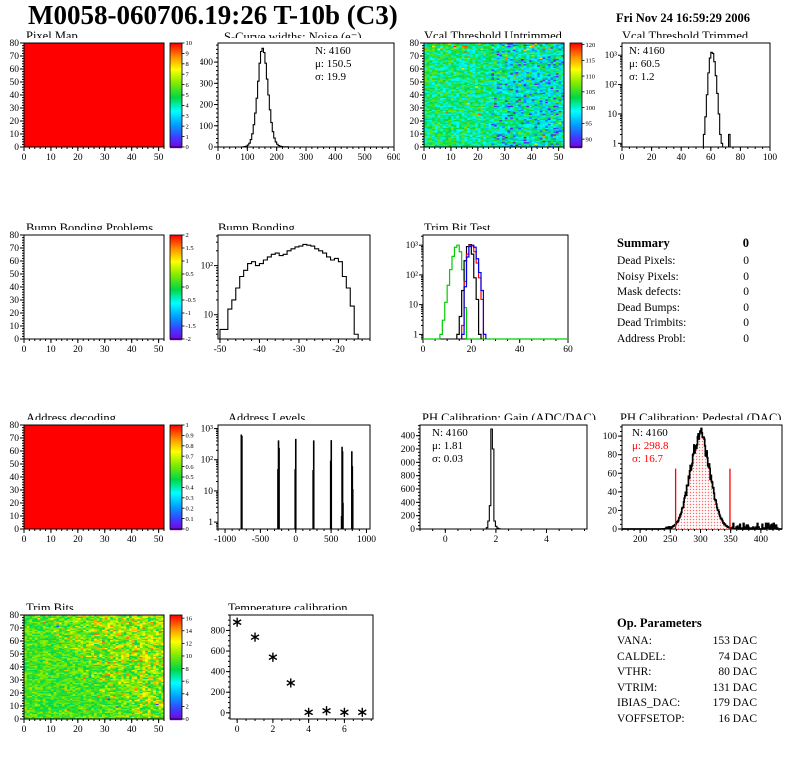 Image resolution: width=796 pixels, height=772 pixels. Describe the element at coordinates (330, 77) in the screenshot. I see `stat-sigma: σ: 19.9` at that location.